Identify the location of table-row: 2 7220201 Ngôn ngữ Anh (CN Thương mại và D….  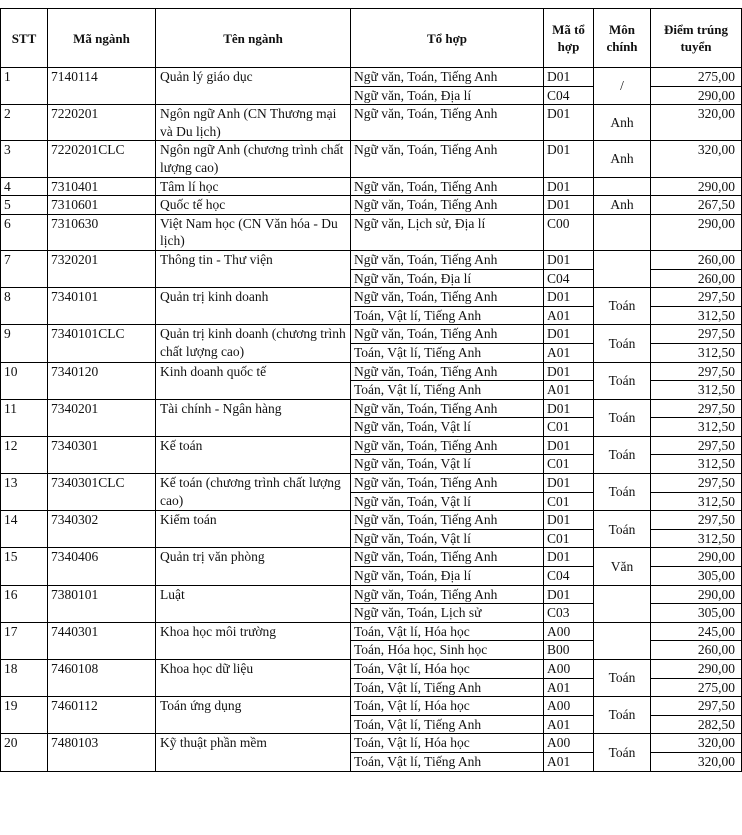
(371, 123).